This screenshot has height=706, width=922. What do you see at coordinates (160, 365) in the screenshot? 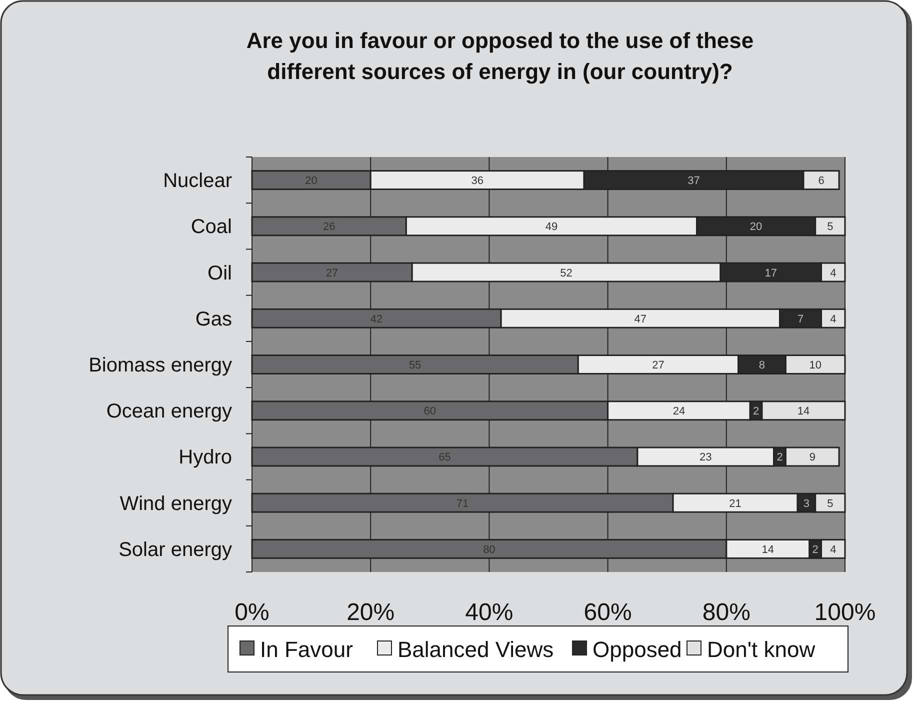
I see `y-tick-label: Biomass energy` at bounding box center [160, 365].